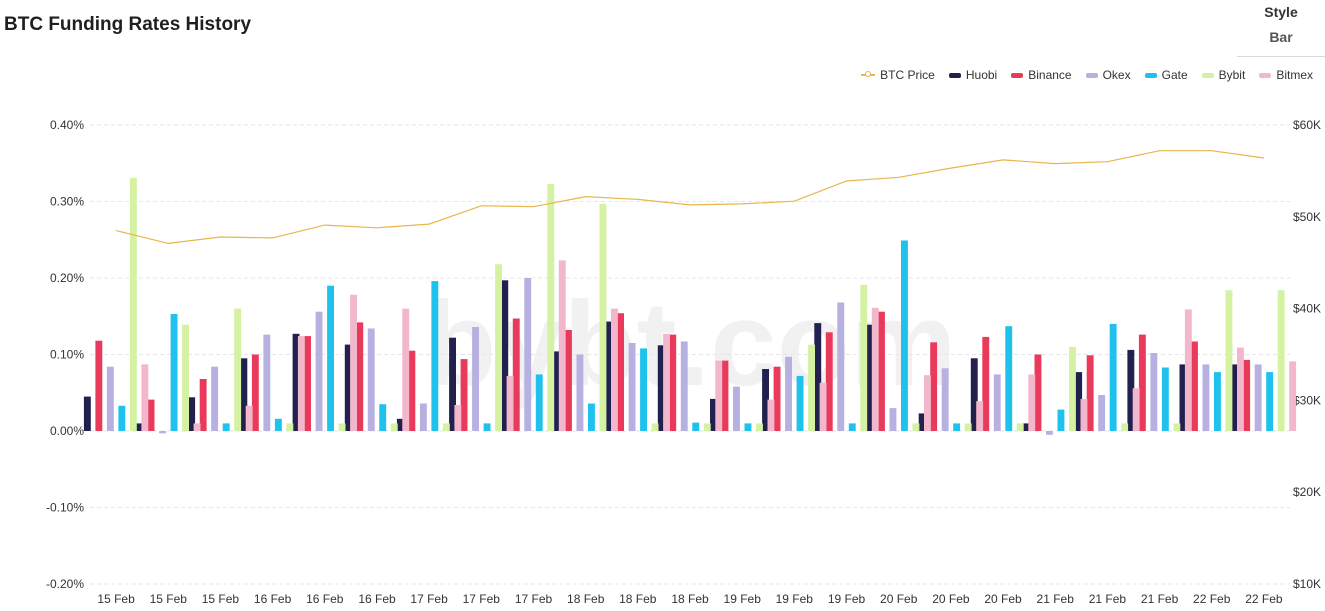  I want to click on style-selector: Style Bar, so click(1281, 30).